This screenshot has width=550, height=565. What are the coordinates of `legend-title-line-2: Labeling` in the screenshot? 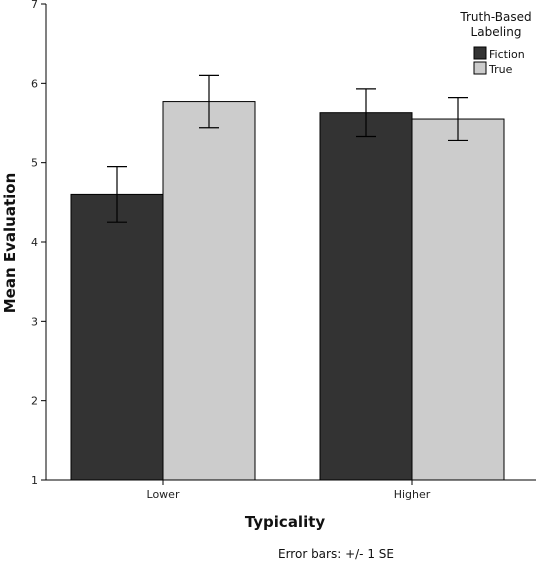 It's located at (496, 32).